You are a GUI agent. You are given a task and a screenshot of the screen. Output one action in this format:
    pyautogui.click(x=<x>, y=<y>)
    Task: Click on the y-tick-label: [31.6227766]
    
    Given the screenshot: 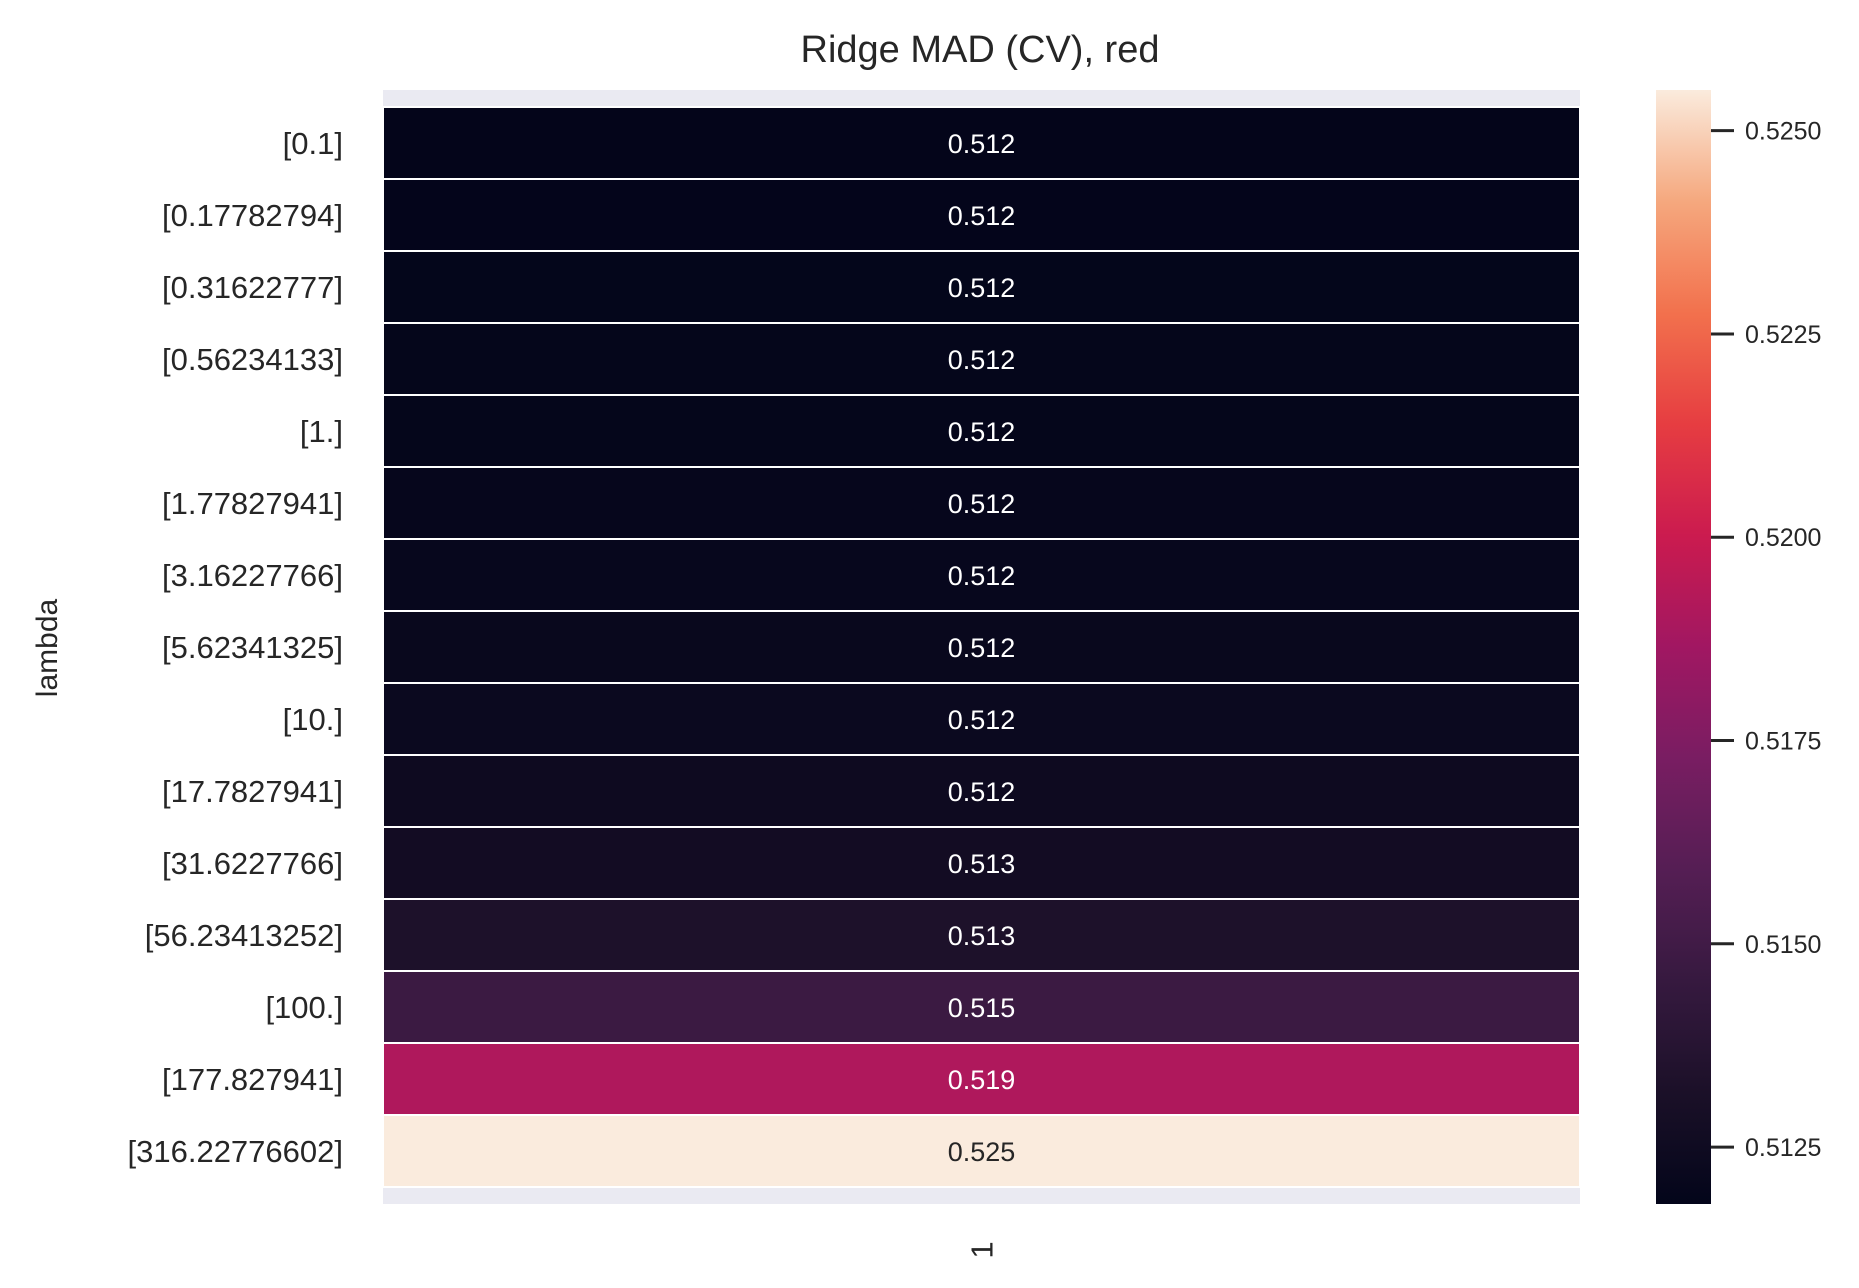 What is the action you would take?
    pyautogui.click(x=252, y=863)
    